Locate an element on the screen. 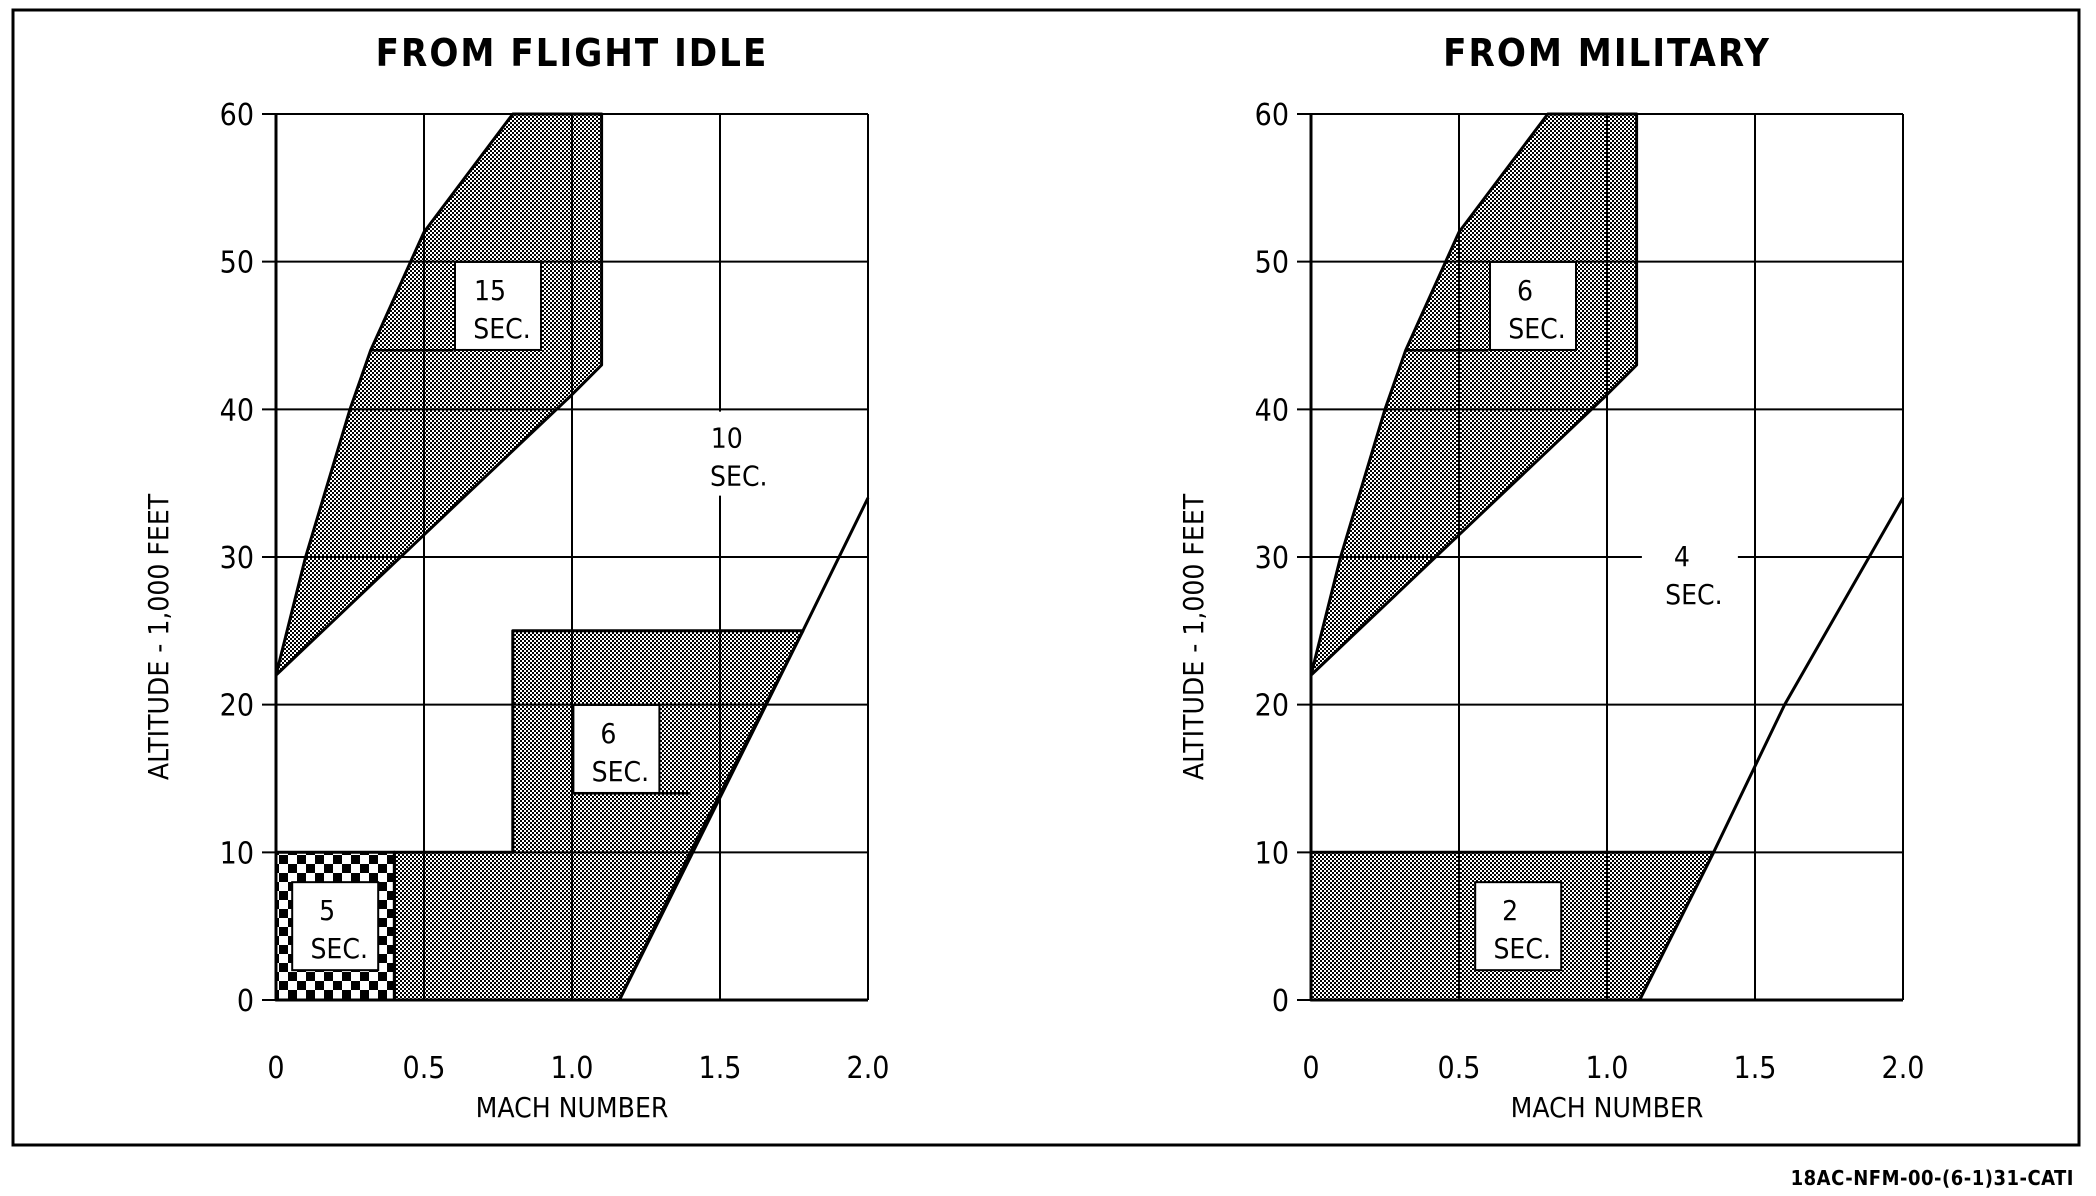 The width and height of the screenshot is (2096, 1196). region-label-value-2: 5 is located at coordinates (327, 910).